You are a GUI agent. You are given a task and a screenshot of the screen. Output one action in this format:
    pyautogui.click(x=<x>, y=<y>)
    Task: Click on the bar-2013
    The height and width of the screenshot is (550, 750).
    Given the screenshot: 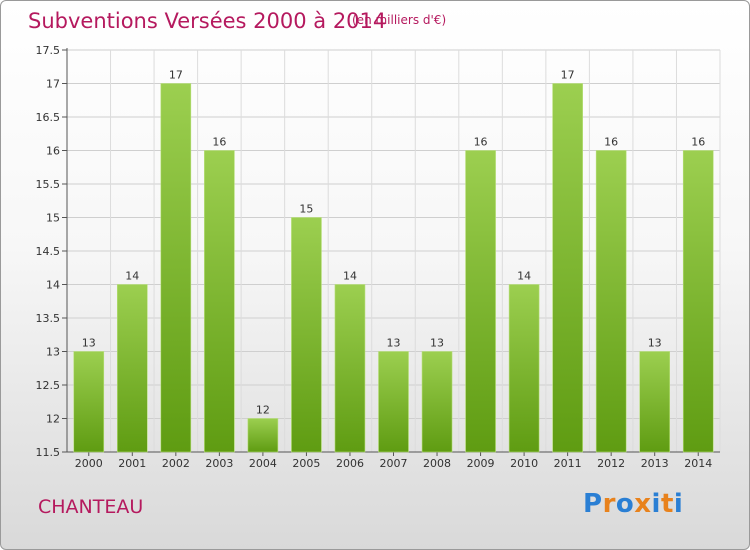 What is the action you would take?
    pyautogui.click(x=655, y=402)
    